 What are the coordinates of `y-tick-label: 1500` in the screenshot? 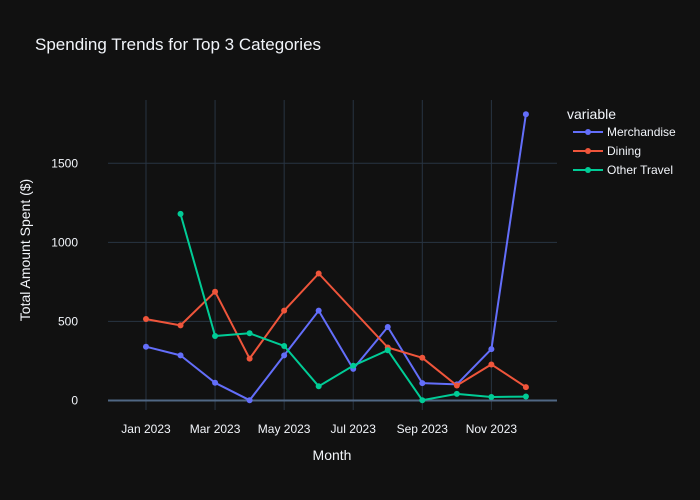 It's located at (64, 163).